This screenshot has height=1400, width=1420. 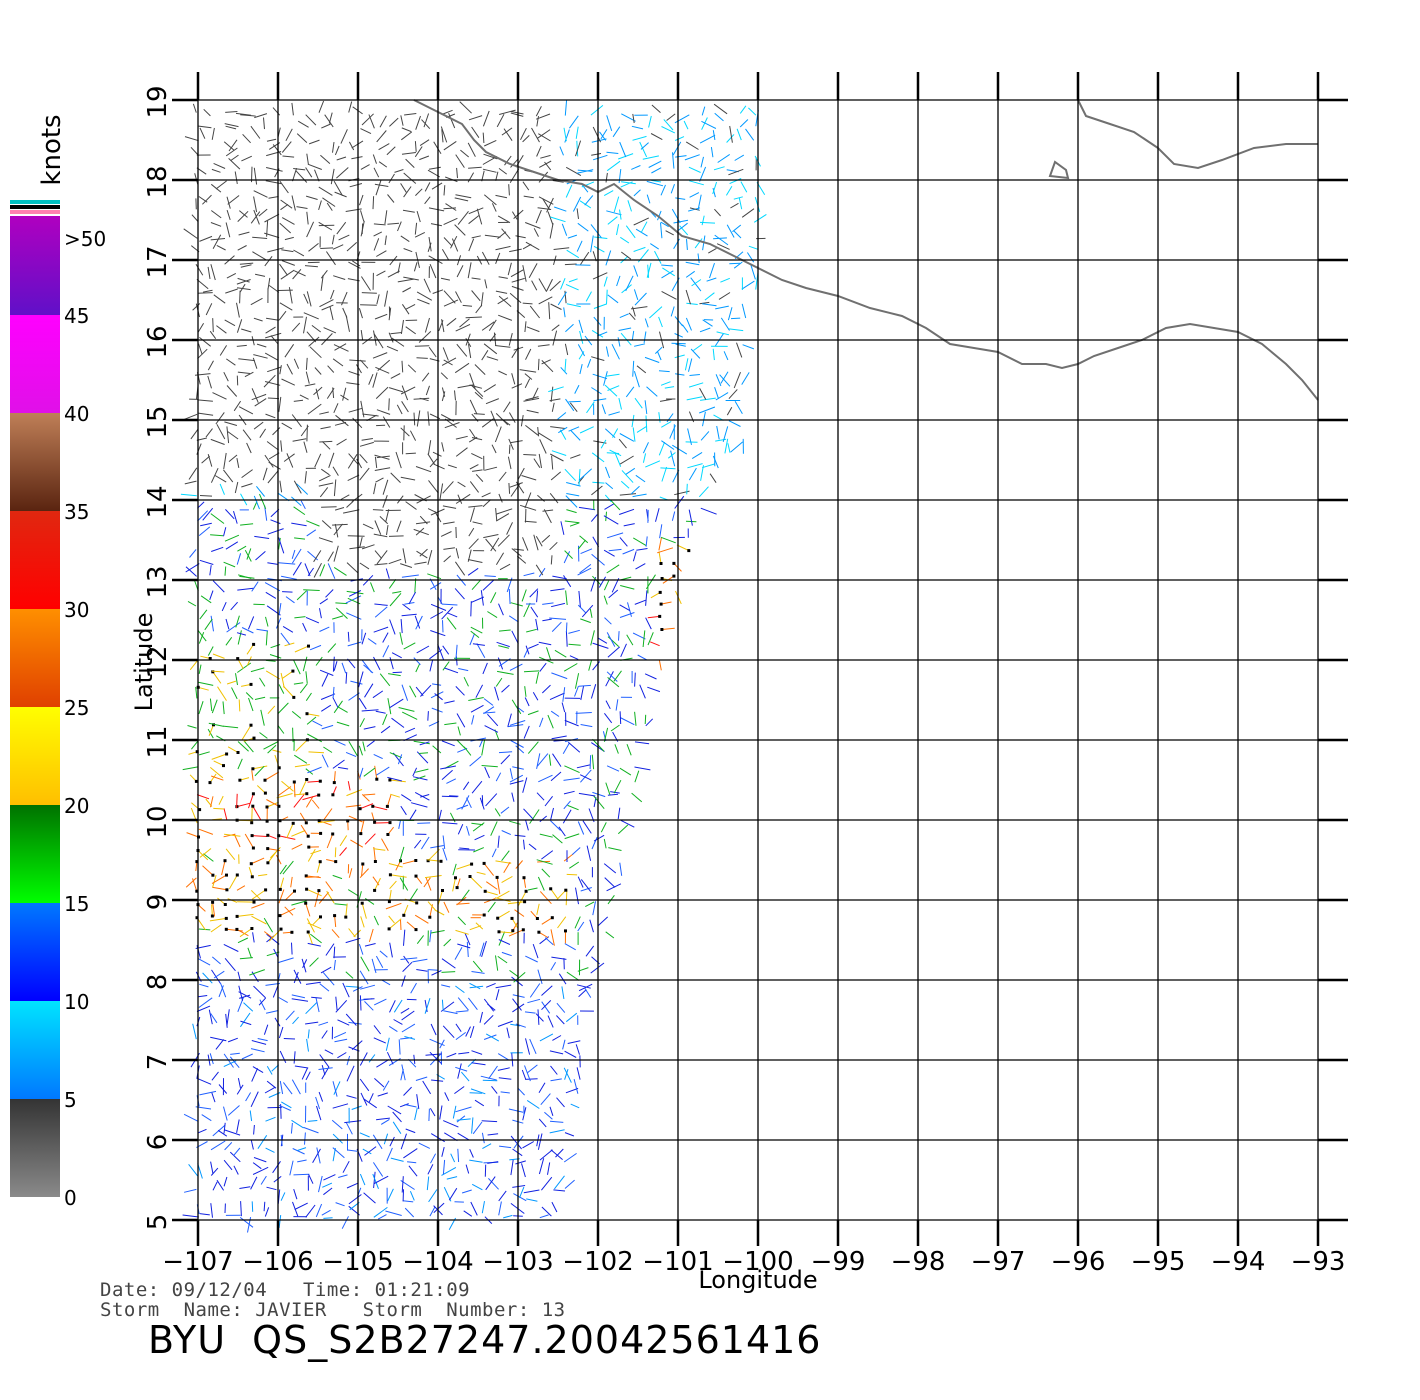 What do you see at coordinates (277, 1262) in the screenshot?
I see `lon-tick-label: −106` at bounding box center [277, 1262].